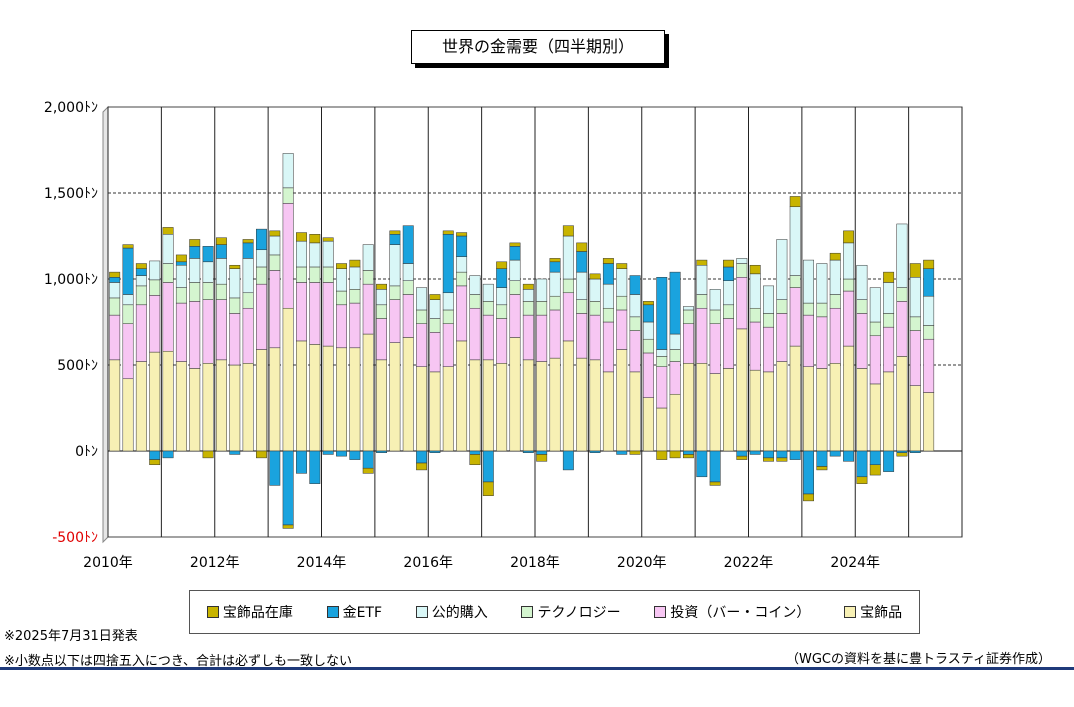 The width and height of the screenshot is (1074, 707). Describe the element at coordinates (855, 563) in the screenshot. I see `x-tick-label: 2024年` at that location.